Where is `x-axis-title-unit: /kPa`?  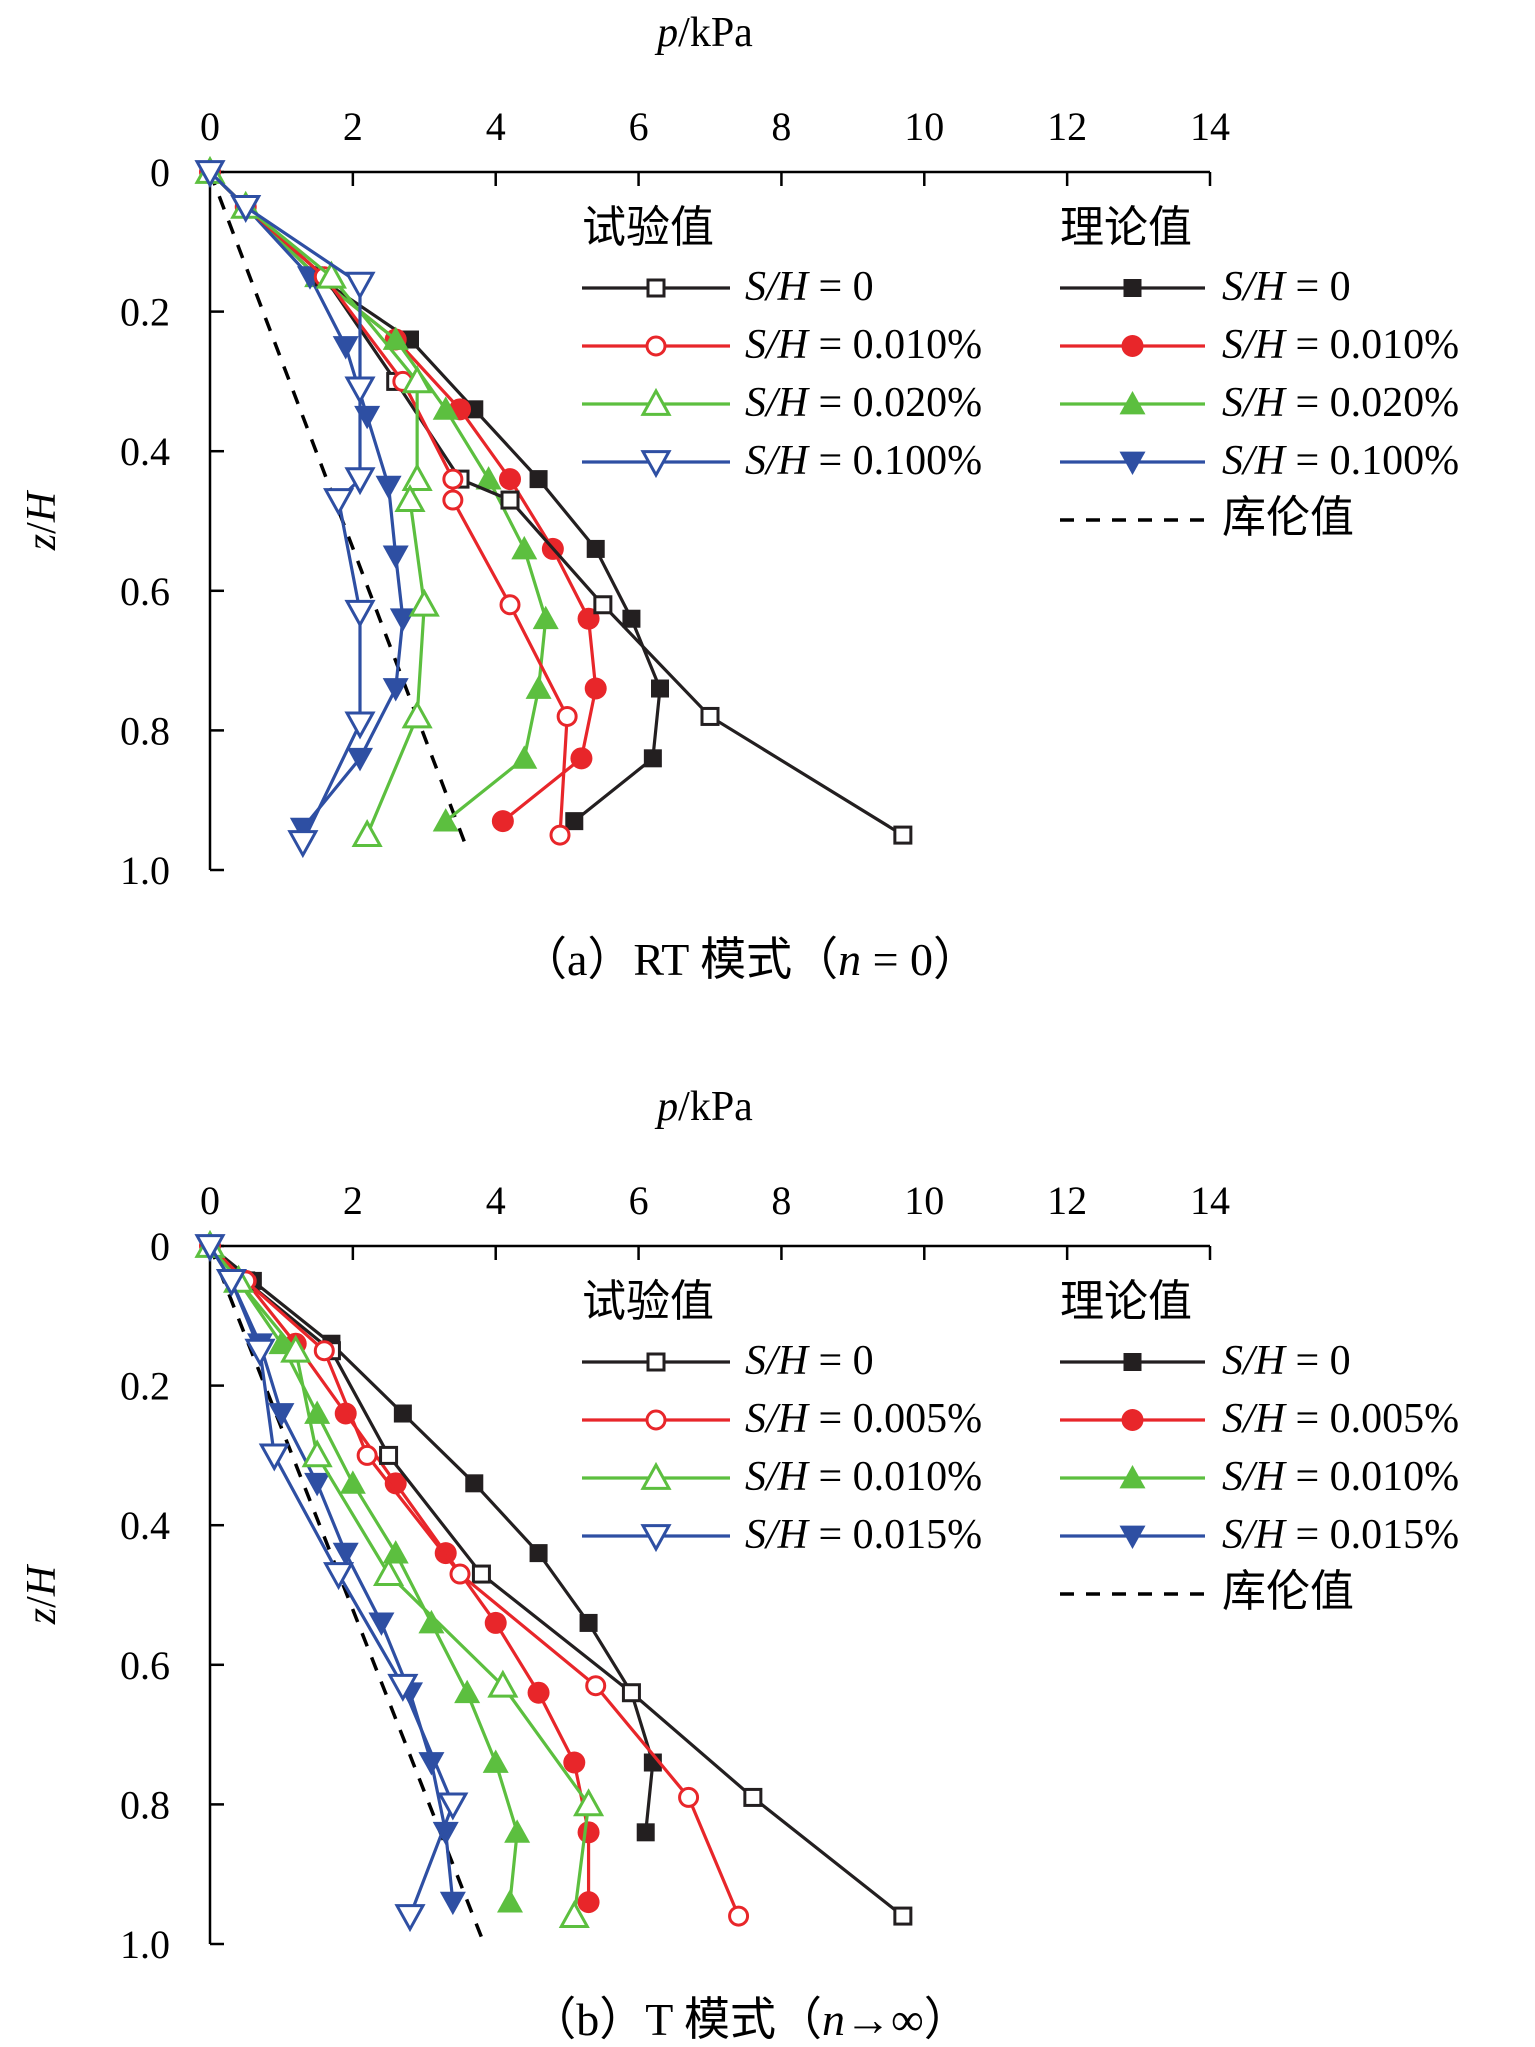
x-axis-title-unit: /kPa is located at coordinates (715, 1107).